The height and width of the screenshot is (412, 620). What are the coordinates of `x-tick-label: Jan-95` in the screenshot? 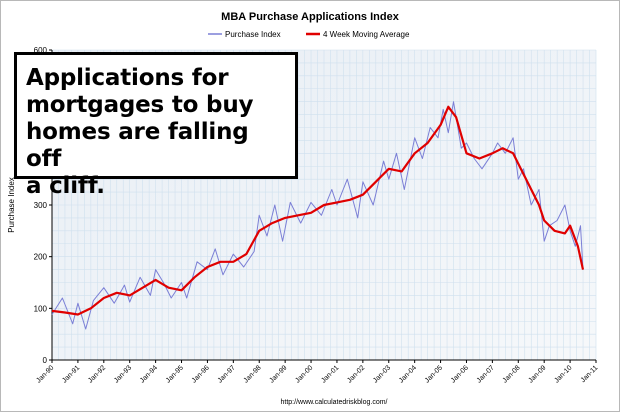 It's located at (175, 374).